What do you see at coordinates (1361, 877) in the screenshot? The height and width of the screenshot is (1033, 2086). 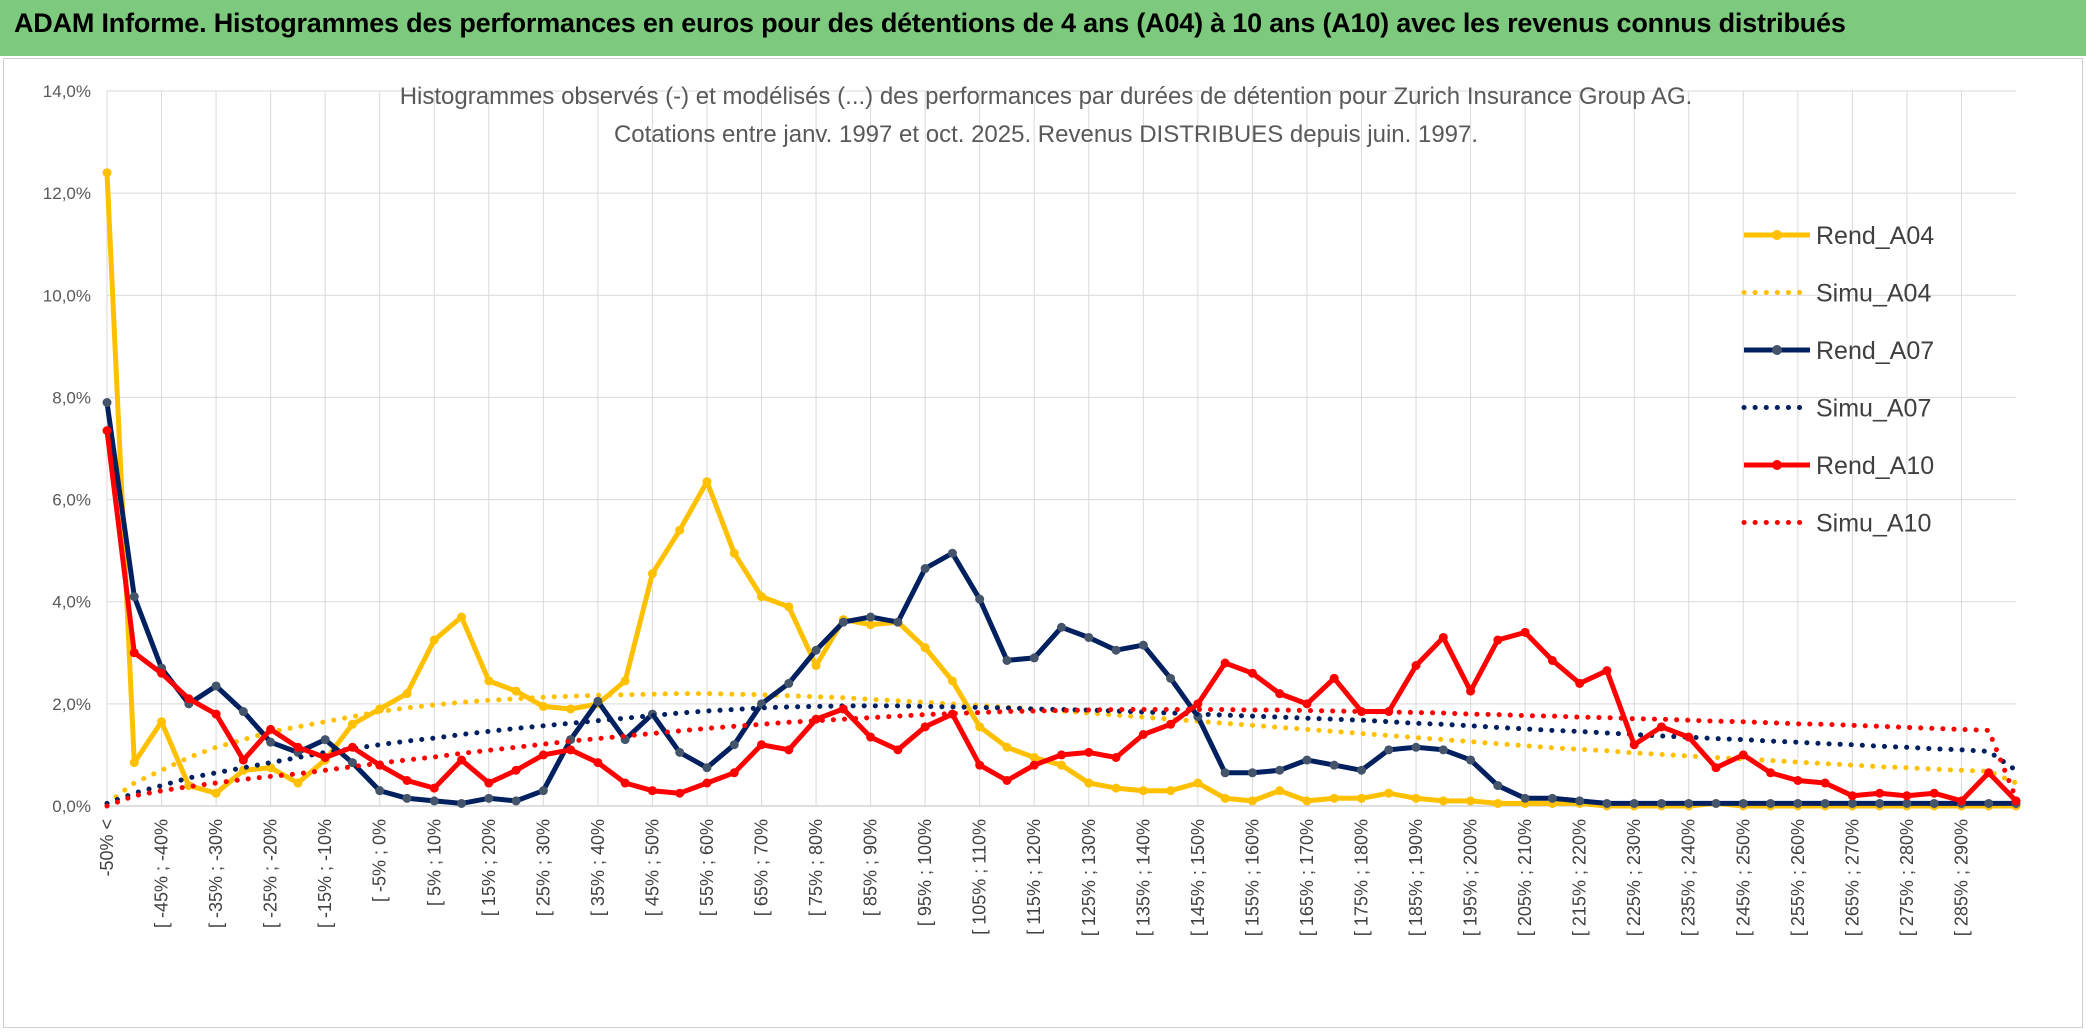 I see `x-tick-label: [ 175% ; 180%` at bounding box center [1361, 877].